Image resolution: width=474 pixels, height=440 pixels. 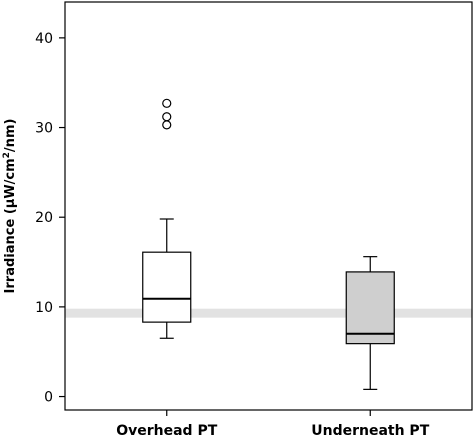 What do you see at coordinates (44, 308) in the screenshot?
I see `y-tick-label: 10` at bounding box center [44, 308].